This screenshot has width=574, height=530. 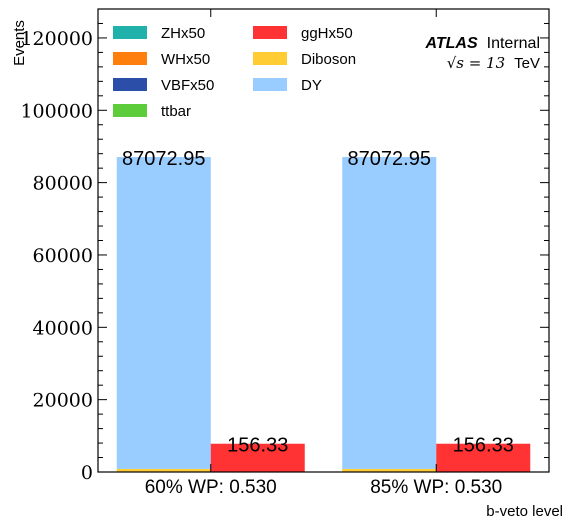 I want to click on legend-swatch-diboson, so click(x=270, y=58).